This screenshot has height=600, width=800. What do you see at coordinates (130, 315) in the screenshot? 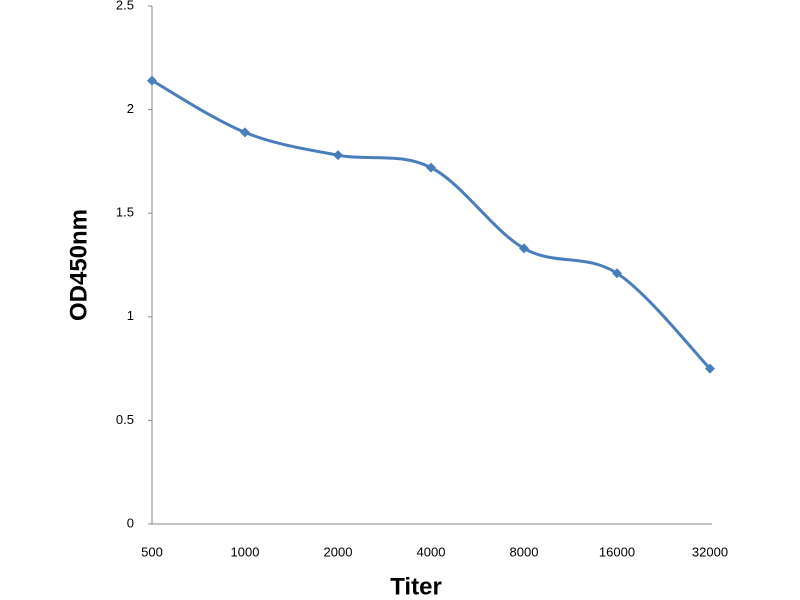
I see `y-tick-label: 1` at bounding box center [130, 315].